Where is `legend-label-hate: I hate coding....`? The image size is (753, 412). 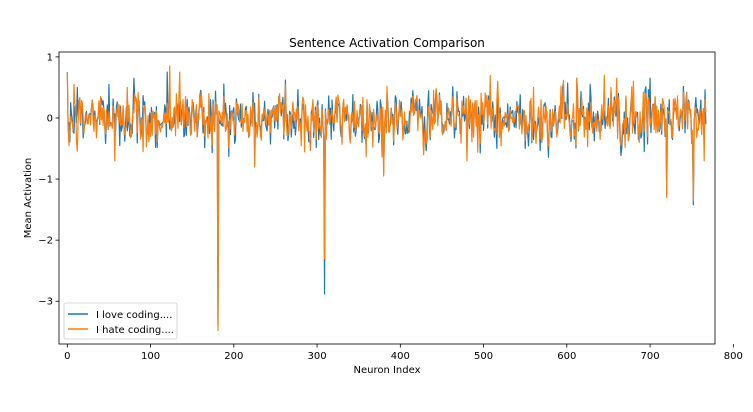
legend-label-hate: I hate coding.... is located at coordinates (135, 330).